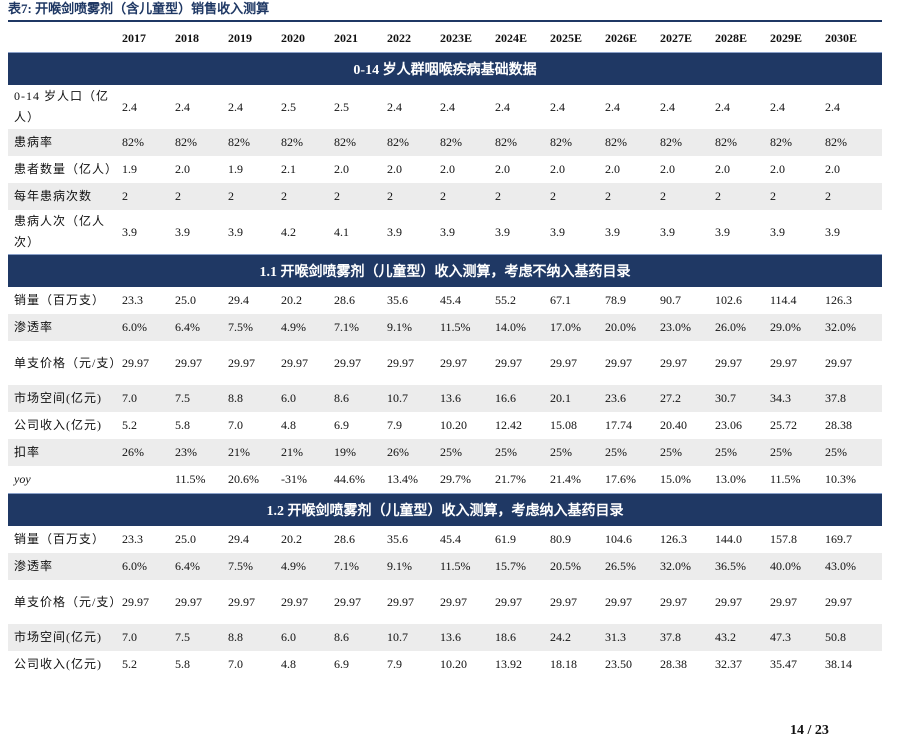  I want to click on table-cell: 126.3, so click(673, 539).